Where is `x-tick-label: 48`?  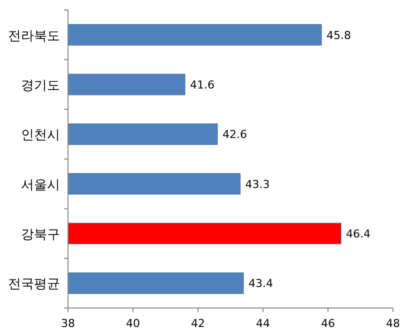 x-tick-label: 48 is located at coordinates (393, 323).